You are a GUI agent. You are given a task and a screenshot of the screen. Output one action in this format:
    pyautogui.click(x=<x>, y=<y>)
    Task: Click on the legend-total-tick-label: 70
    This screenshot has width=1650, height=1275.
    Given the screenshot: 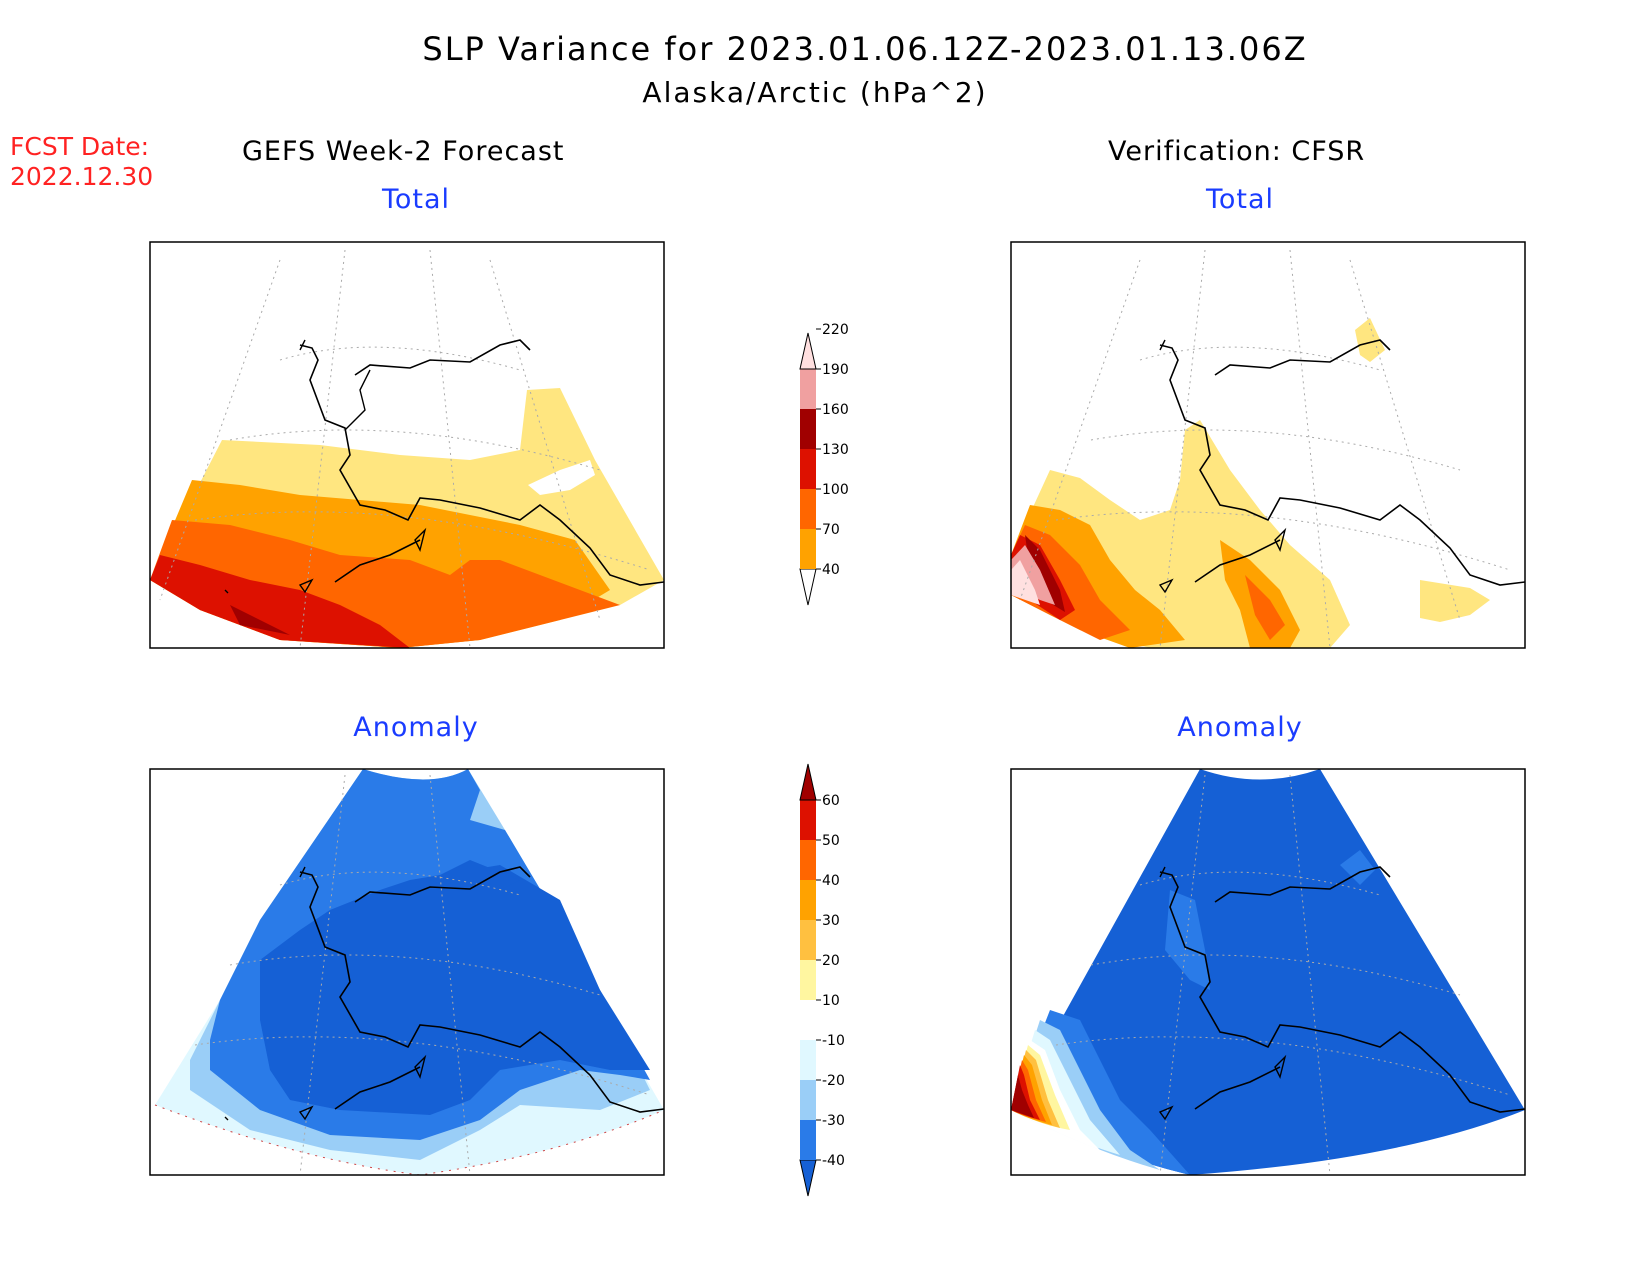 What is the action you would take?
    pyautogui.click(x=831, y=530)
    